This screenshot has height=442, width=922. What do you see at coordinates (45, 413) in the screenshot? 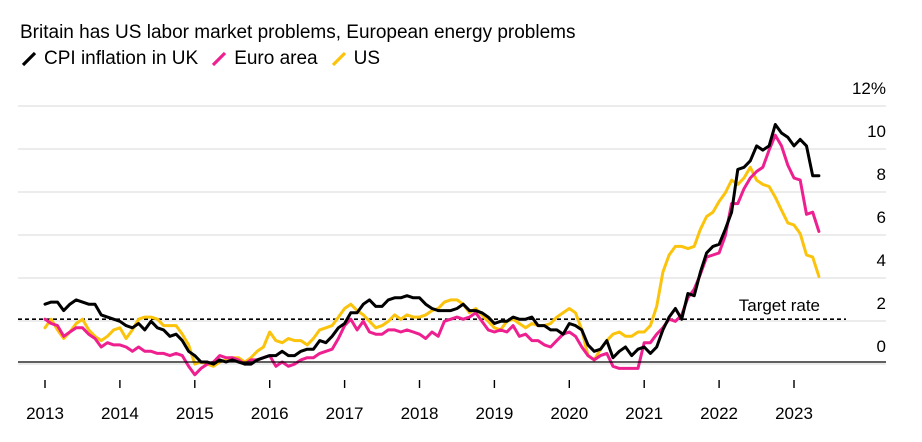
I see `x-tick-label: 2013` at bounding box center [45, 413].